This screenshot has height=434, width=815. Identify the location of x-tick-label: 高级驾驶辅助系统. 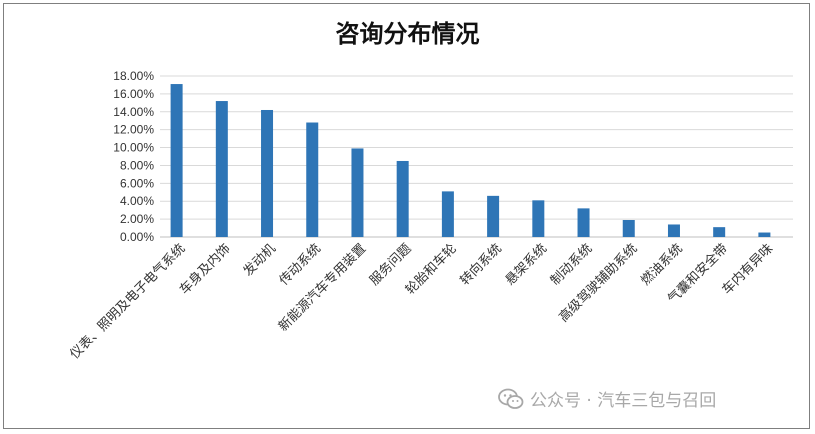
(598, 283).